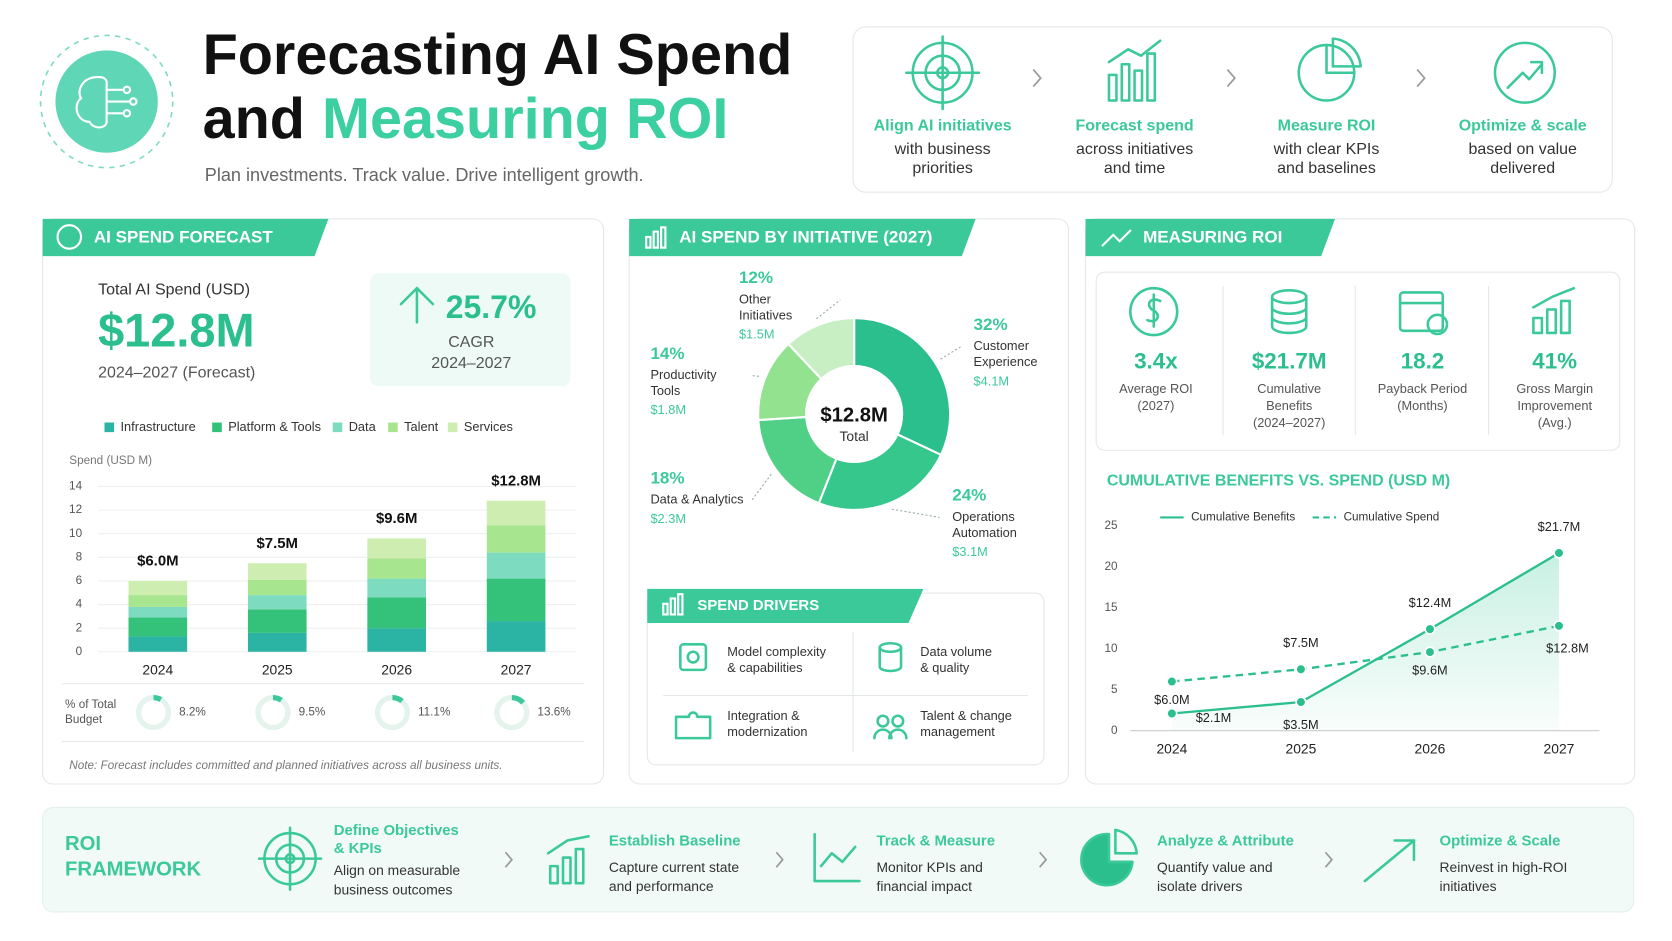 This screenshot has width=1672, height=941. What do you see at coordinates (1002, 345) in the screenshot?
I see `slice-label: Customer` at bounding box center [1002, 345].